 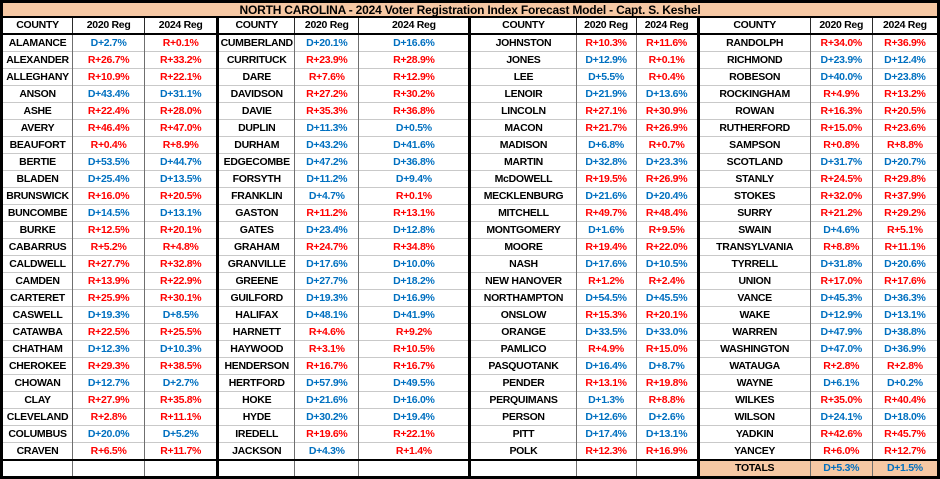 What do you see at coordinates (667, 315) in the screenshot?
I see `reg-2024-value: R+20.1%` at bounding box center [667, 315].